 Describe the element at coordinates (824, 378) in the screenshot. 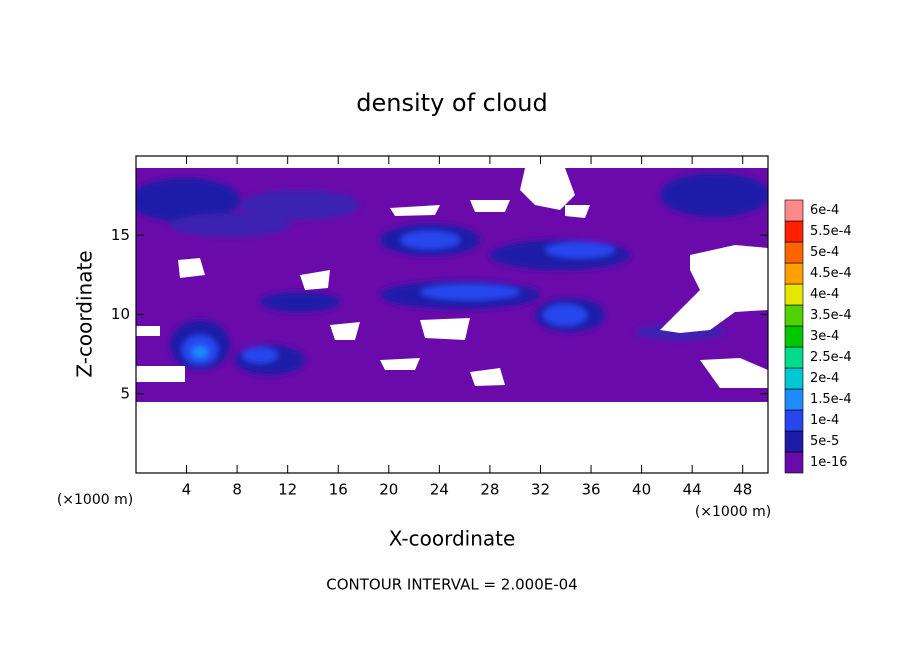

I see `colorbar-label: 2e-4` at that location.